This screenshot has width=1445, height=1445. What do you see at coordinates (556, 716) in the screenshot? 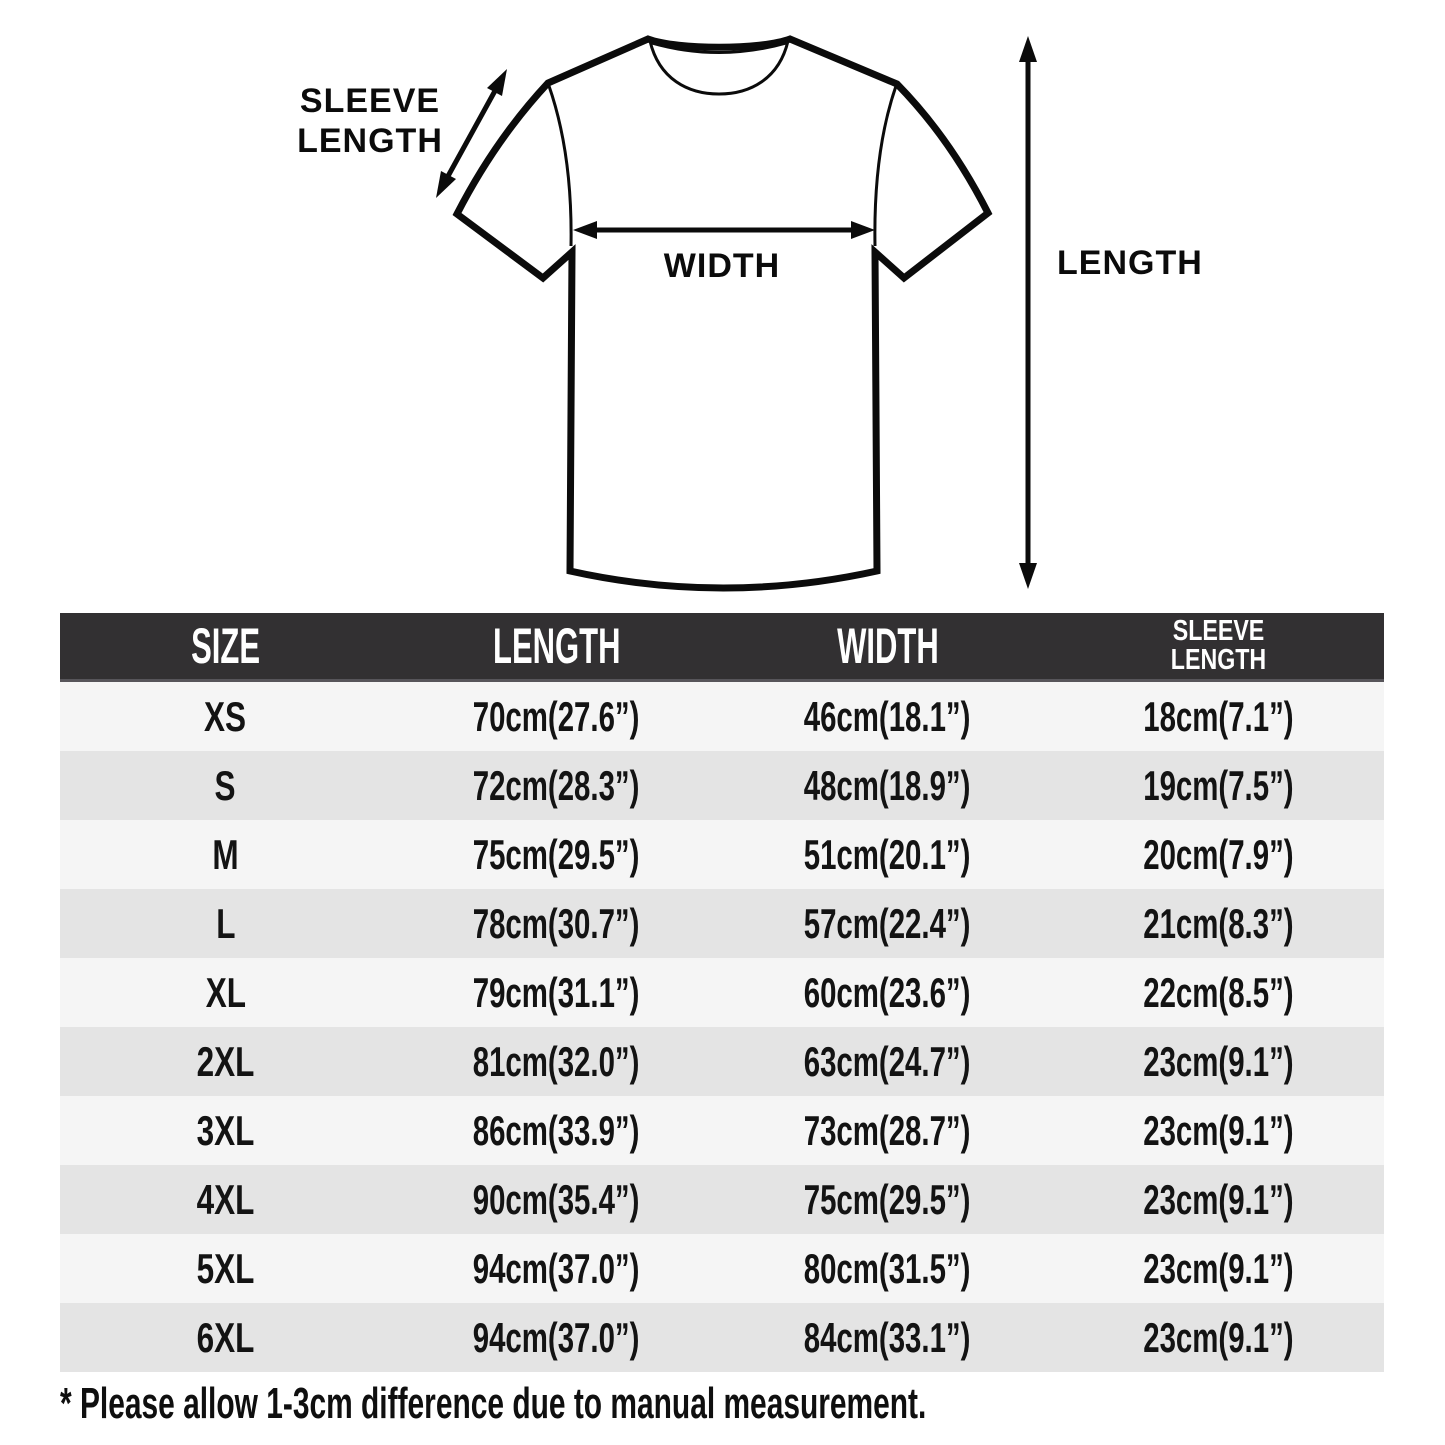
I see `cell-length: 70cm(27.6”)` at bounding box center [556, 716].